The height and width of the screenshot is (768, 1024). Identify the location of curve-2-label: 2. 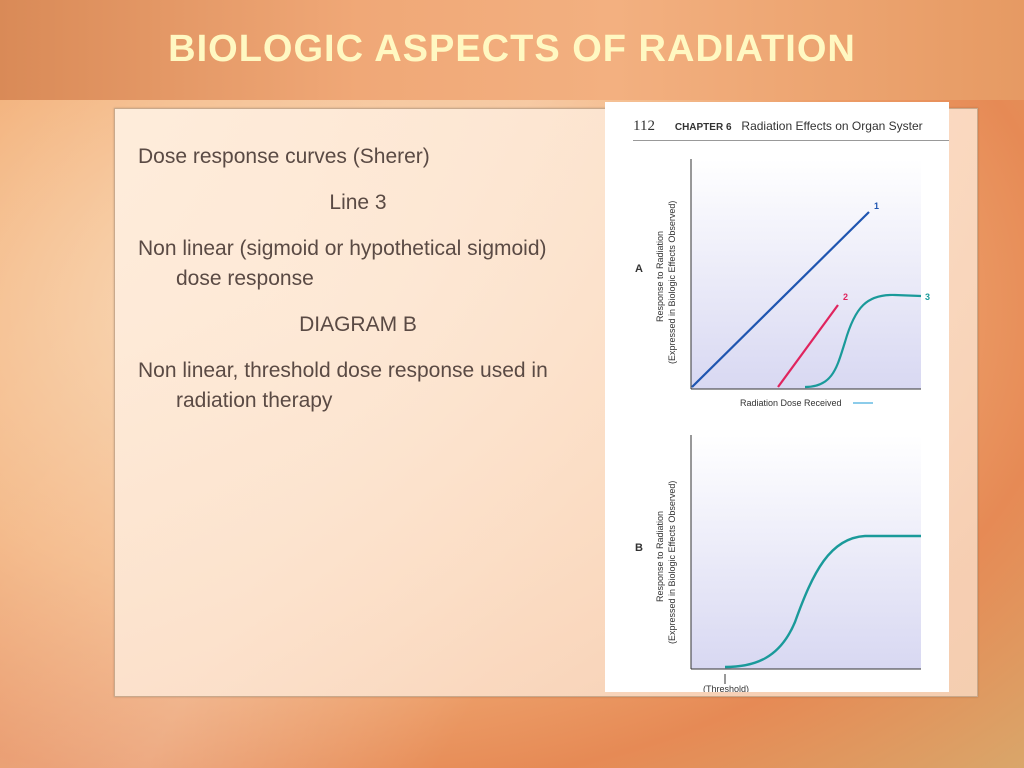
(845, 297).